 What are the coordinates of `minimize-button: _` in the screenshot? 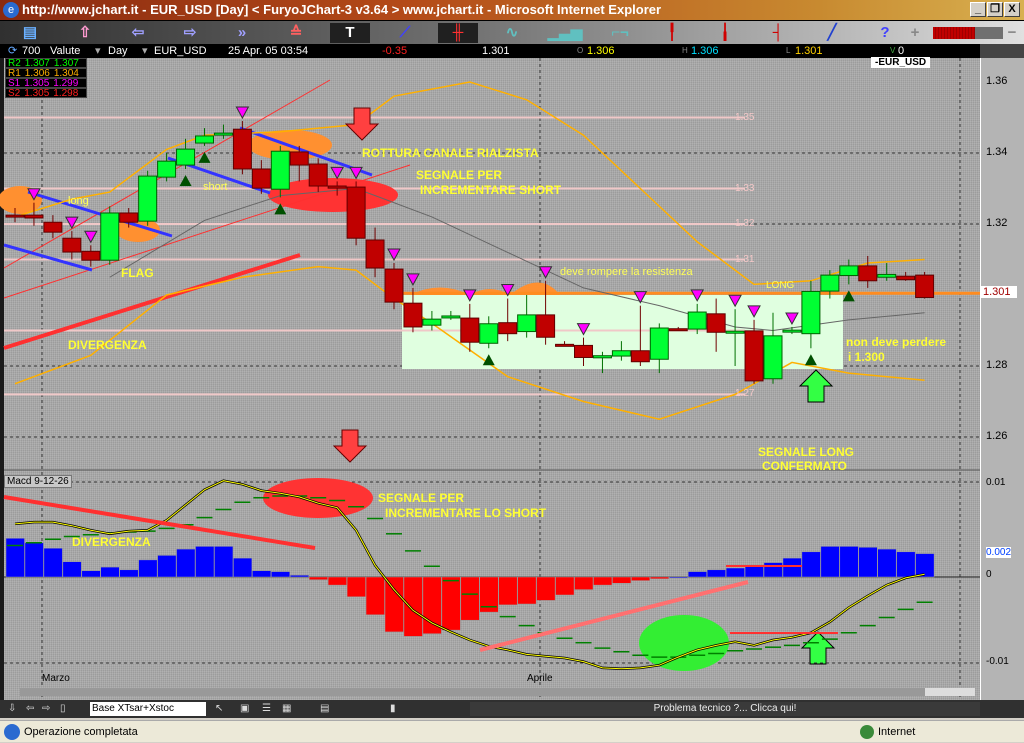 It's located at (978, 9).